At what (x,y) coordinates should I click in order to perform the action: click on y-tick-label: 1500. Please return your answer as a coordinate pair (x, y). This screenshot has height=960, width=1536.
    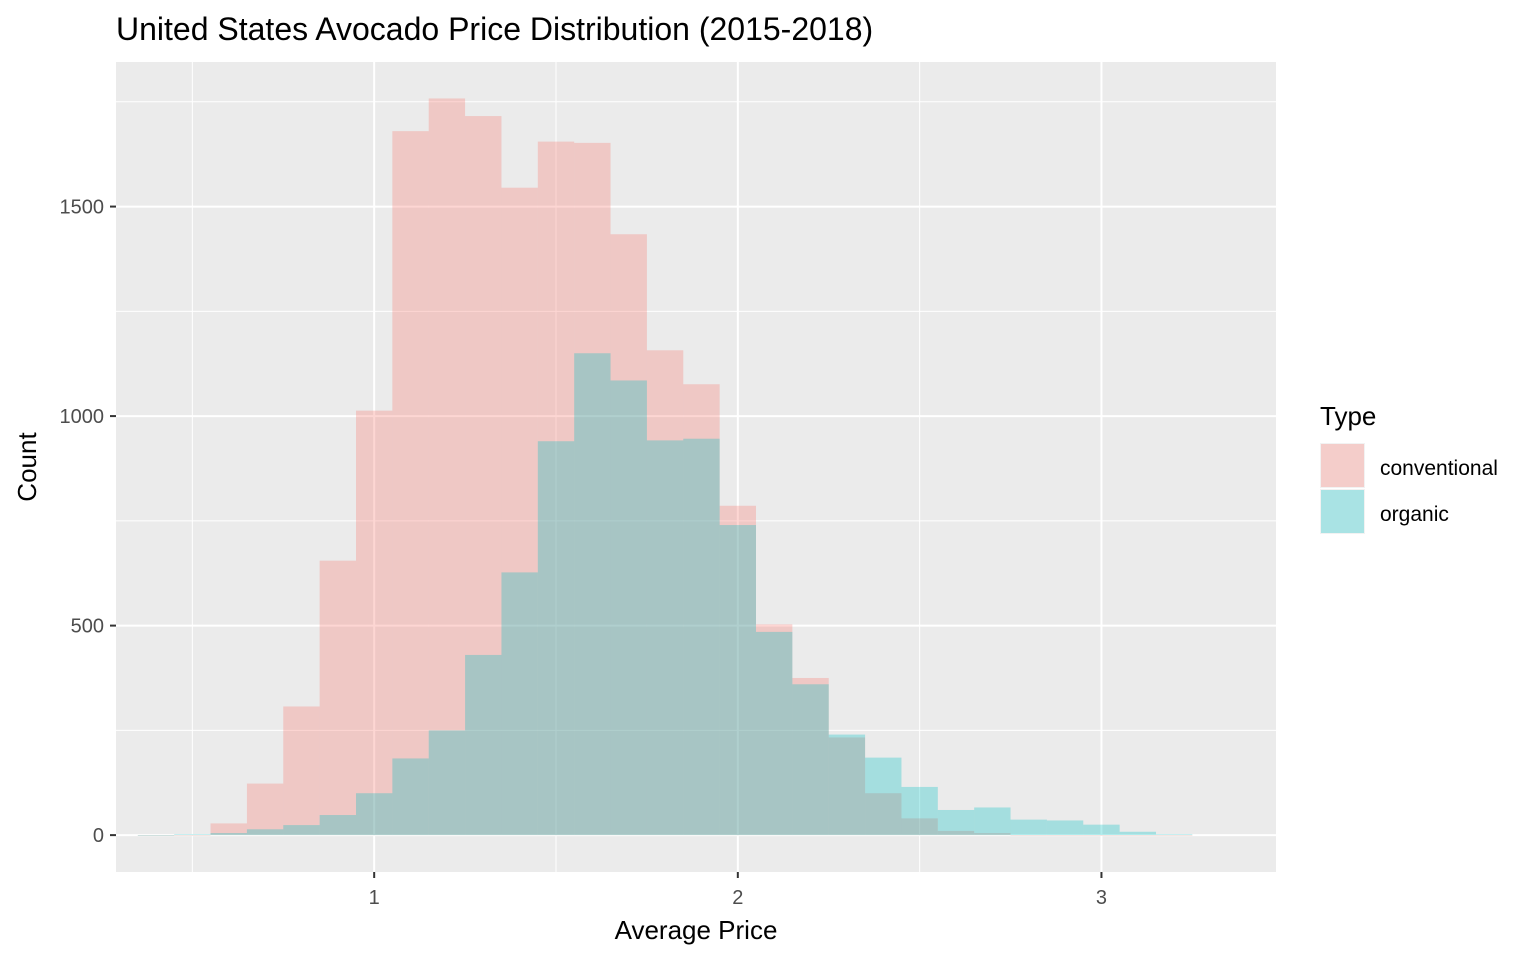
    Looking at the image, I should click on (82, 208).